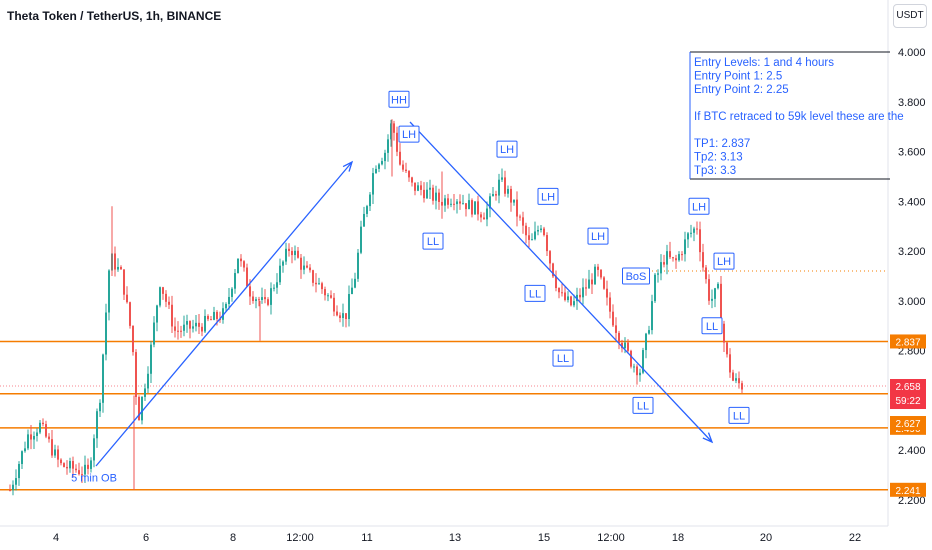 This screenshot has height=550, width=932. Describe the element at coordinates (738, 77) in the screenshot. I see `note-line: Entry Point 1: 2.5` at that location.